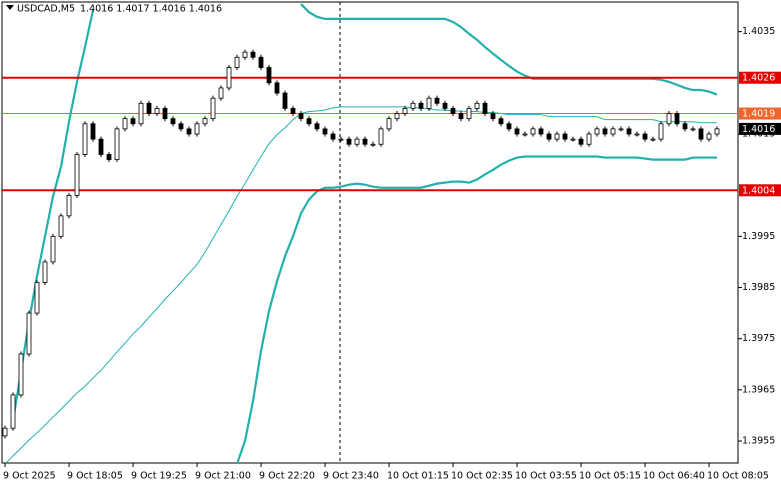  Describe the element at coordinates (758, 338) in the screenshot. I see `y-tick-label: 1.3975` at that location.